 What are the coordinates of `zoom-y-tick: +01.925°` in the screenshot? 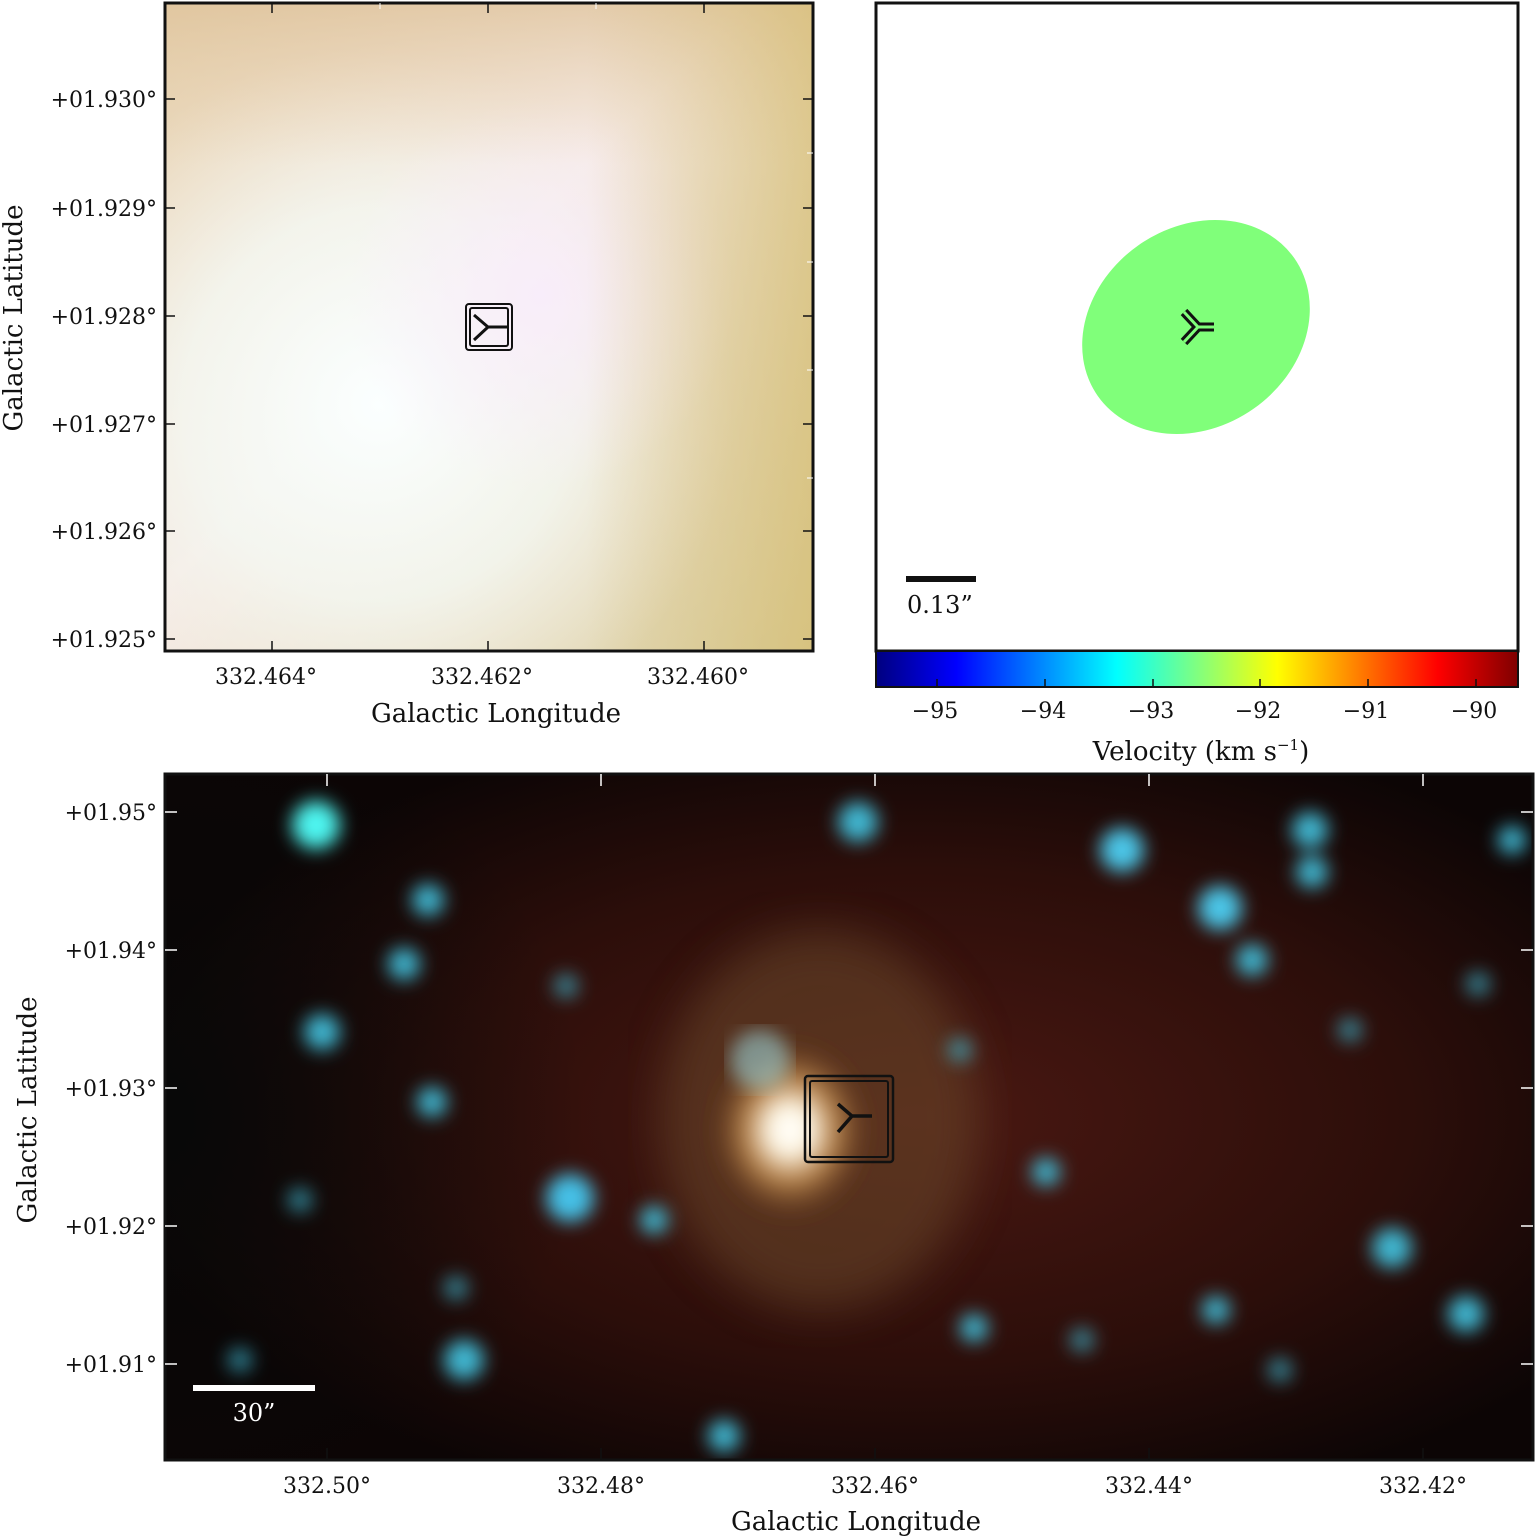 It's located at (104, 640).